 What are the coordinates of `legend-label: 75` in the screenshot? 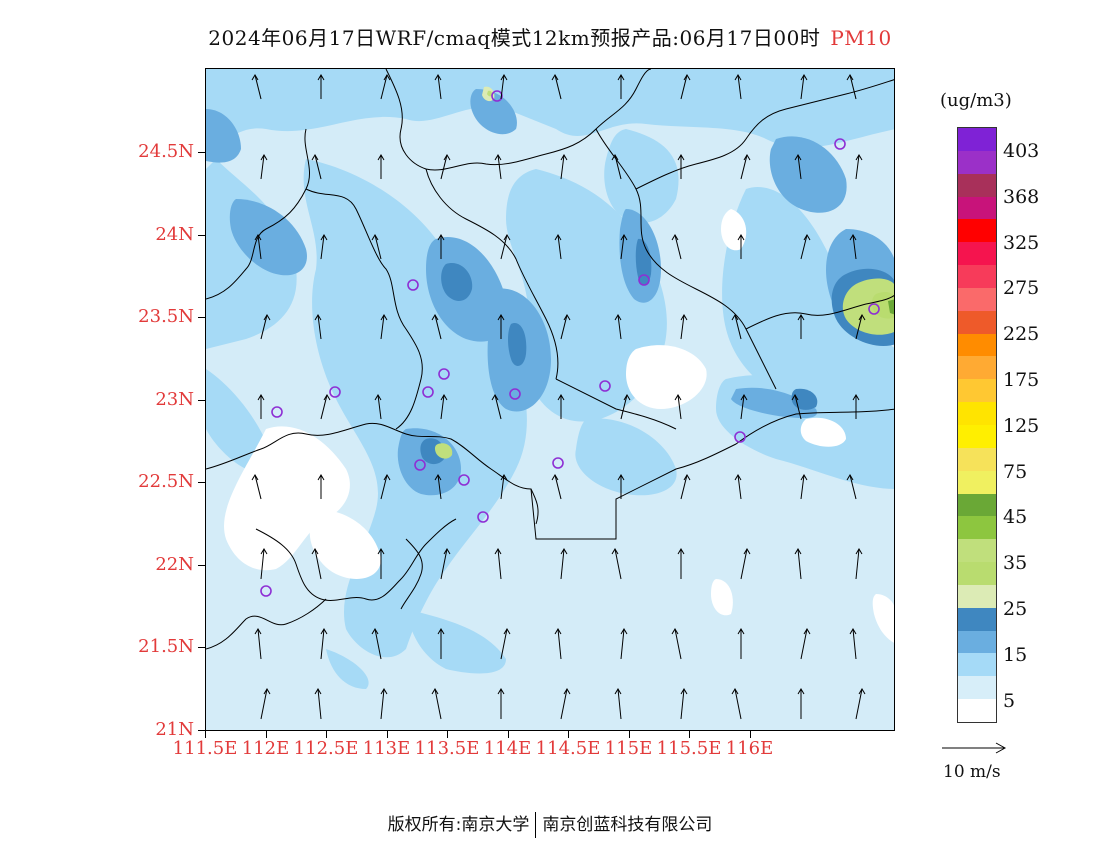 It's located at (1015, 471).